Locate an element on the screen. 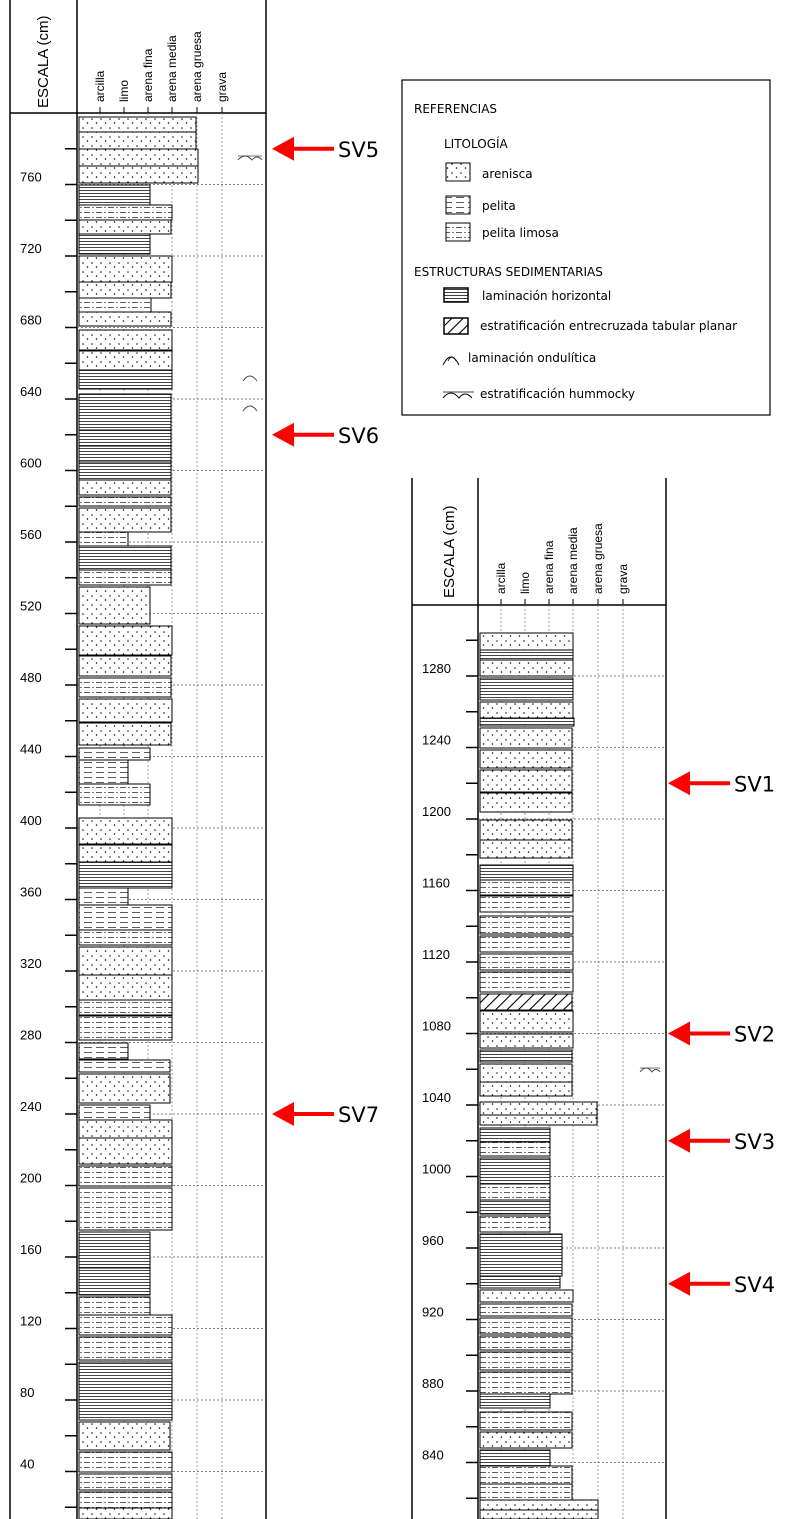 This screenshot has width=788, height=1519. legend-pelita: pelita is located at coordinates (499, 206).